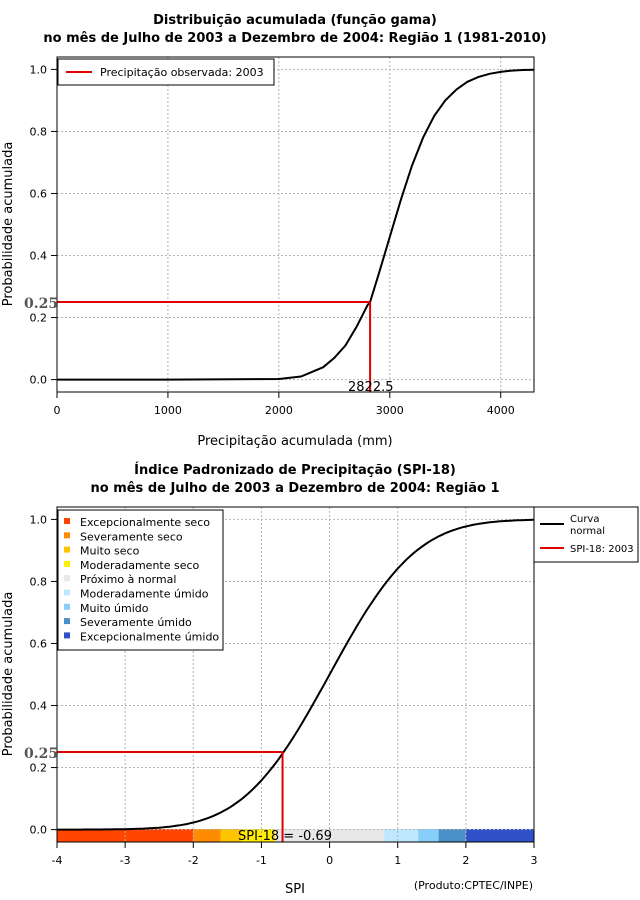 The width and height of the screenshot is (640, 900). What do you see at coordinates (43, 225) in the screenshot?
I see `chart1-y-axis: 0.0 0.2 0.4 0.6 0.8 1.0` at bounding box center [43, 225].